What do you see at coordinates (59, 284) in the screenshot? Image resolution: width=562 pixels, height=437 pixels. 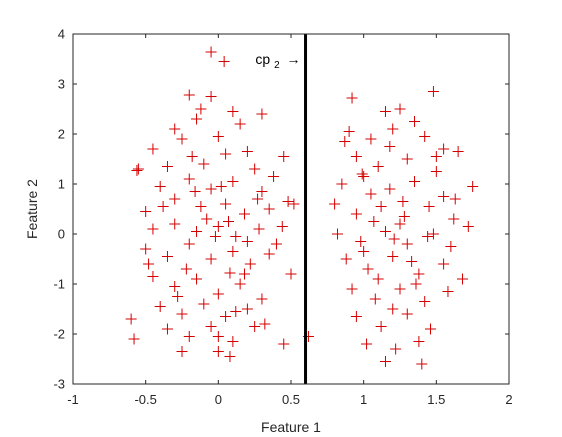 I see `y-tick-label: -1` at bounding box center [59, 284].